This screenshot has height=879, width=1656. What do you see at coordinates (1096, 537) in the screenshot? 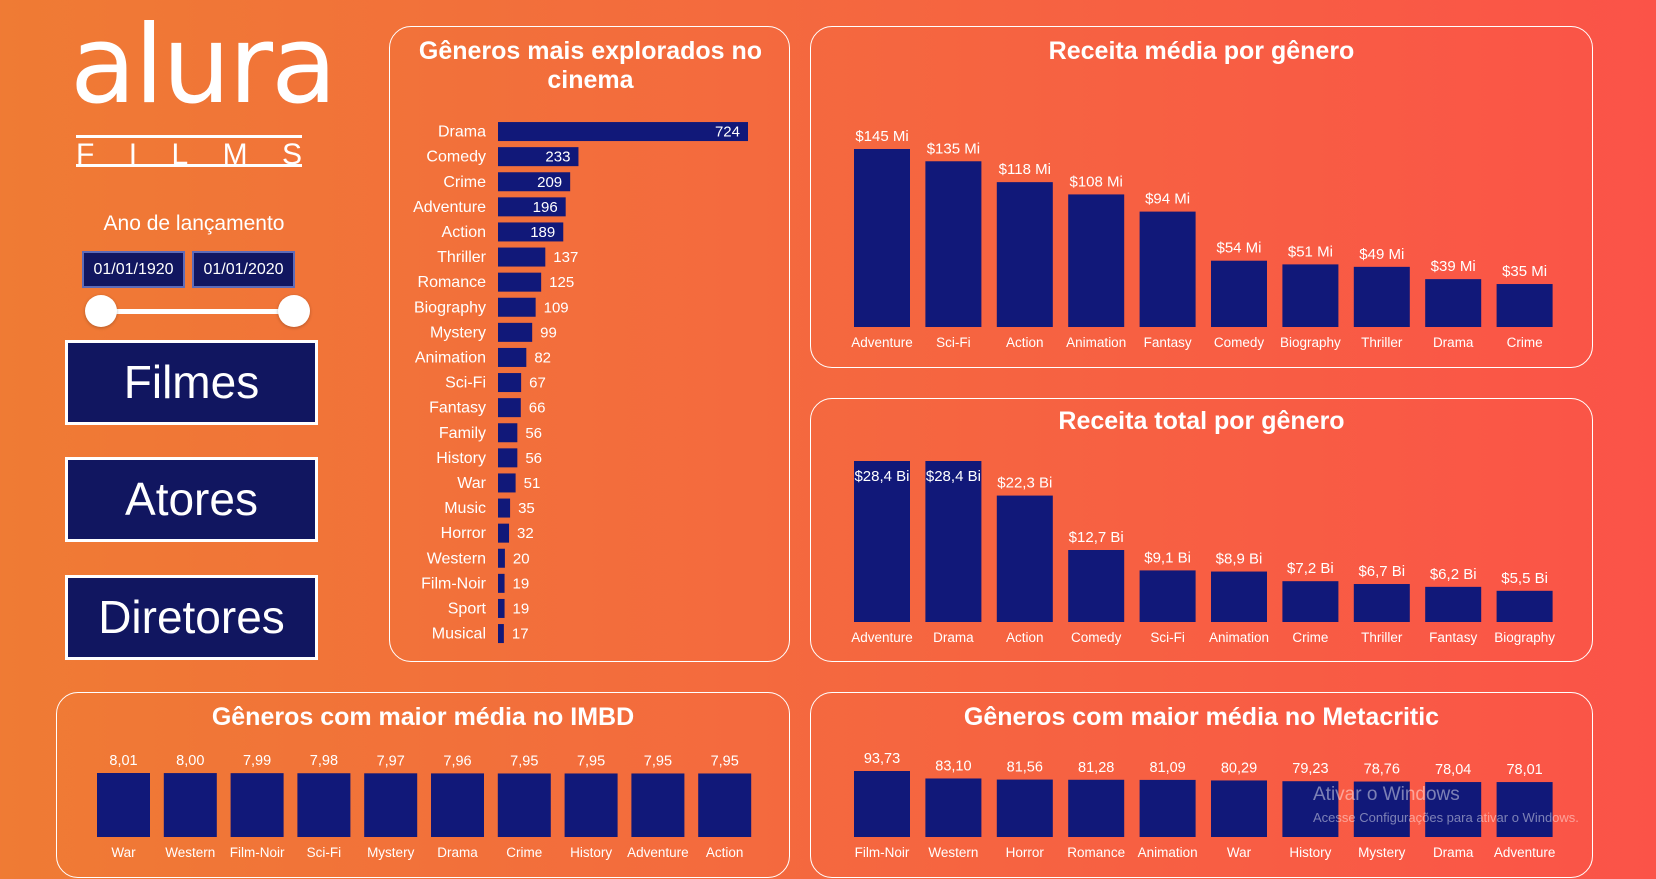
I see `data-label: $12,7 Bi` at bounding box center [1096, 537].